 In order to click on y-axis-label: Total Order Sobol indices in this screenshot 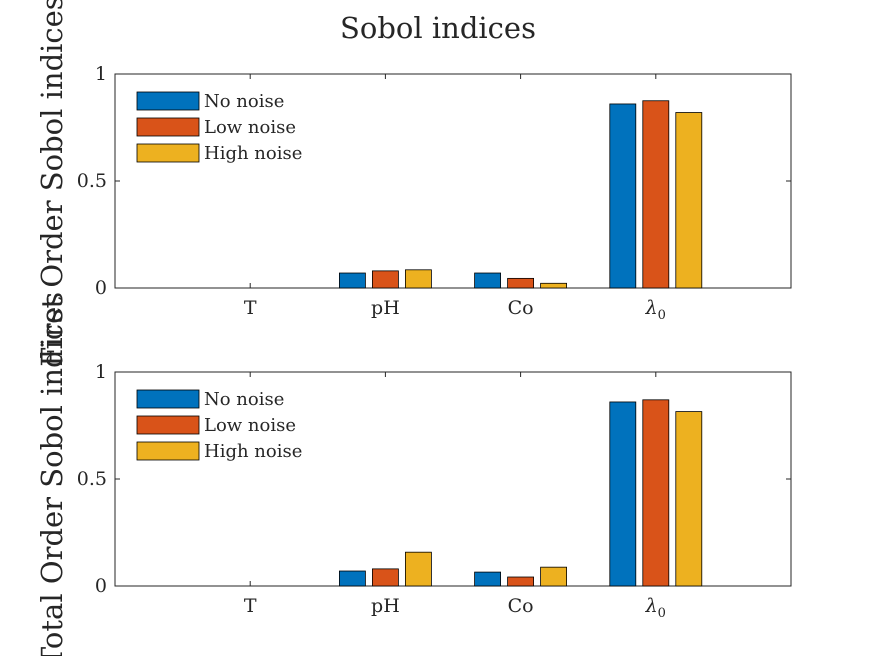, I will do `click(52, 474)`.